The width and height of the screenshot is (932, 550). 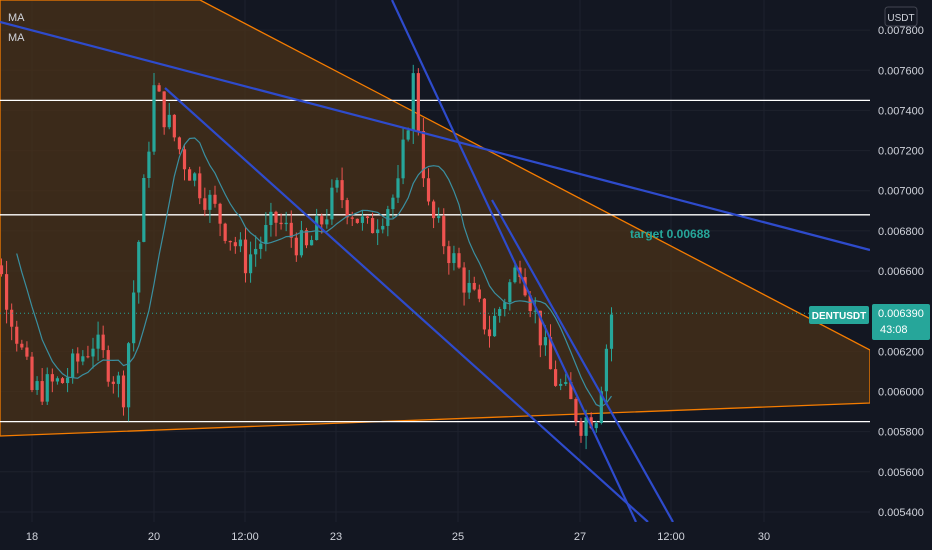 What do you see at coordinates (901, 232) in the screenshot?
I see `y-tick-label: 0.006800` at bounding box center [901, 232].